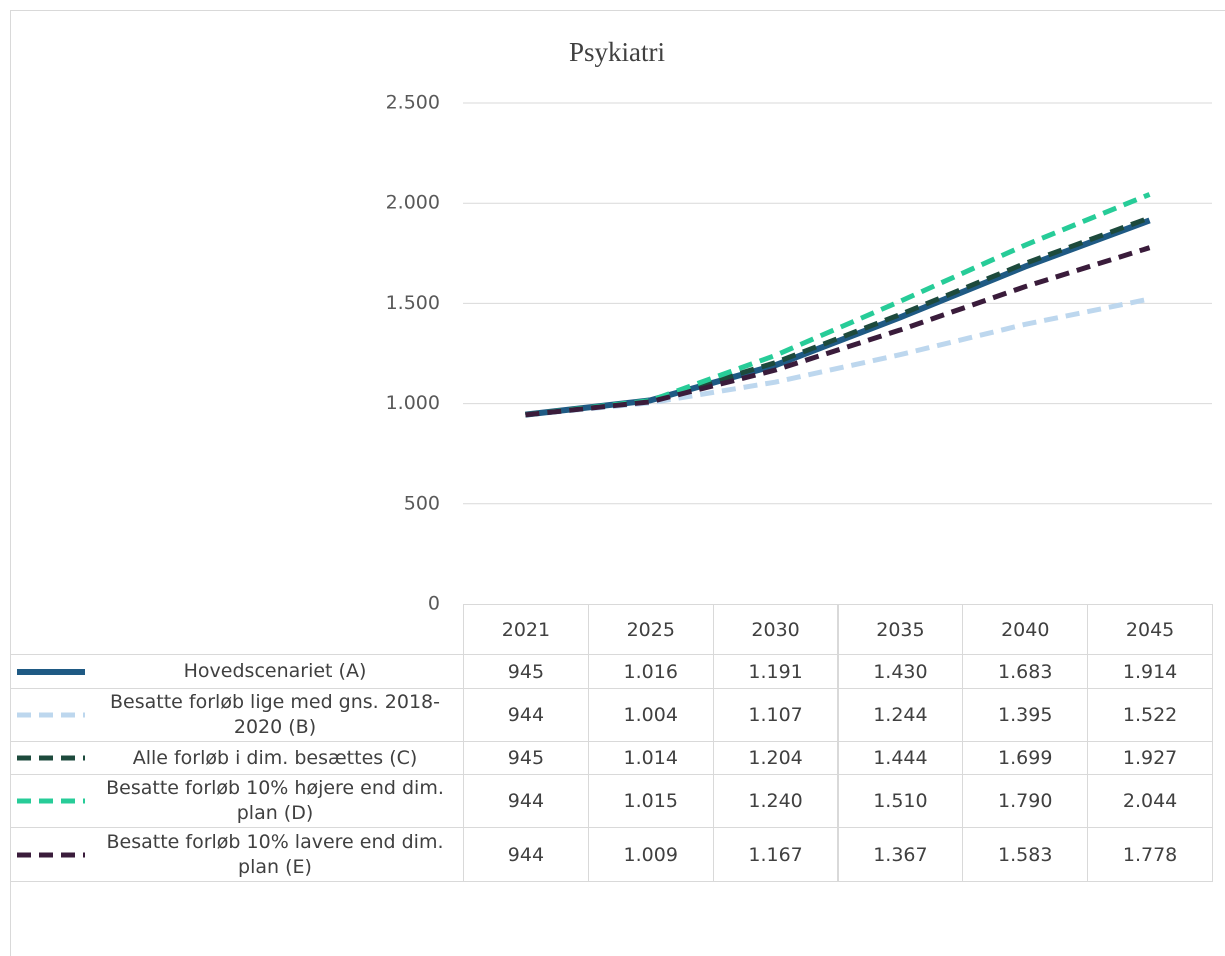  I want to click on table-cell: 1.167, so click(775, 854).